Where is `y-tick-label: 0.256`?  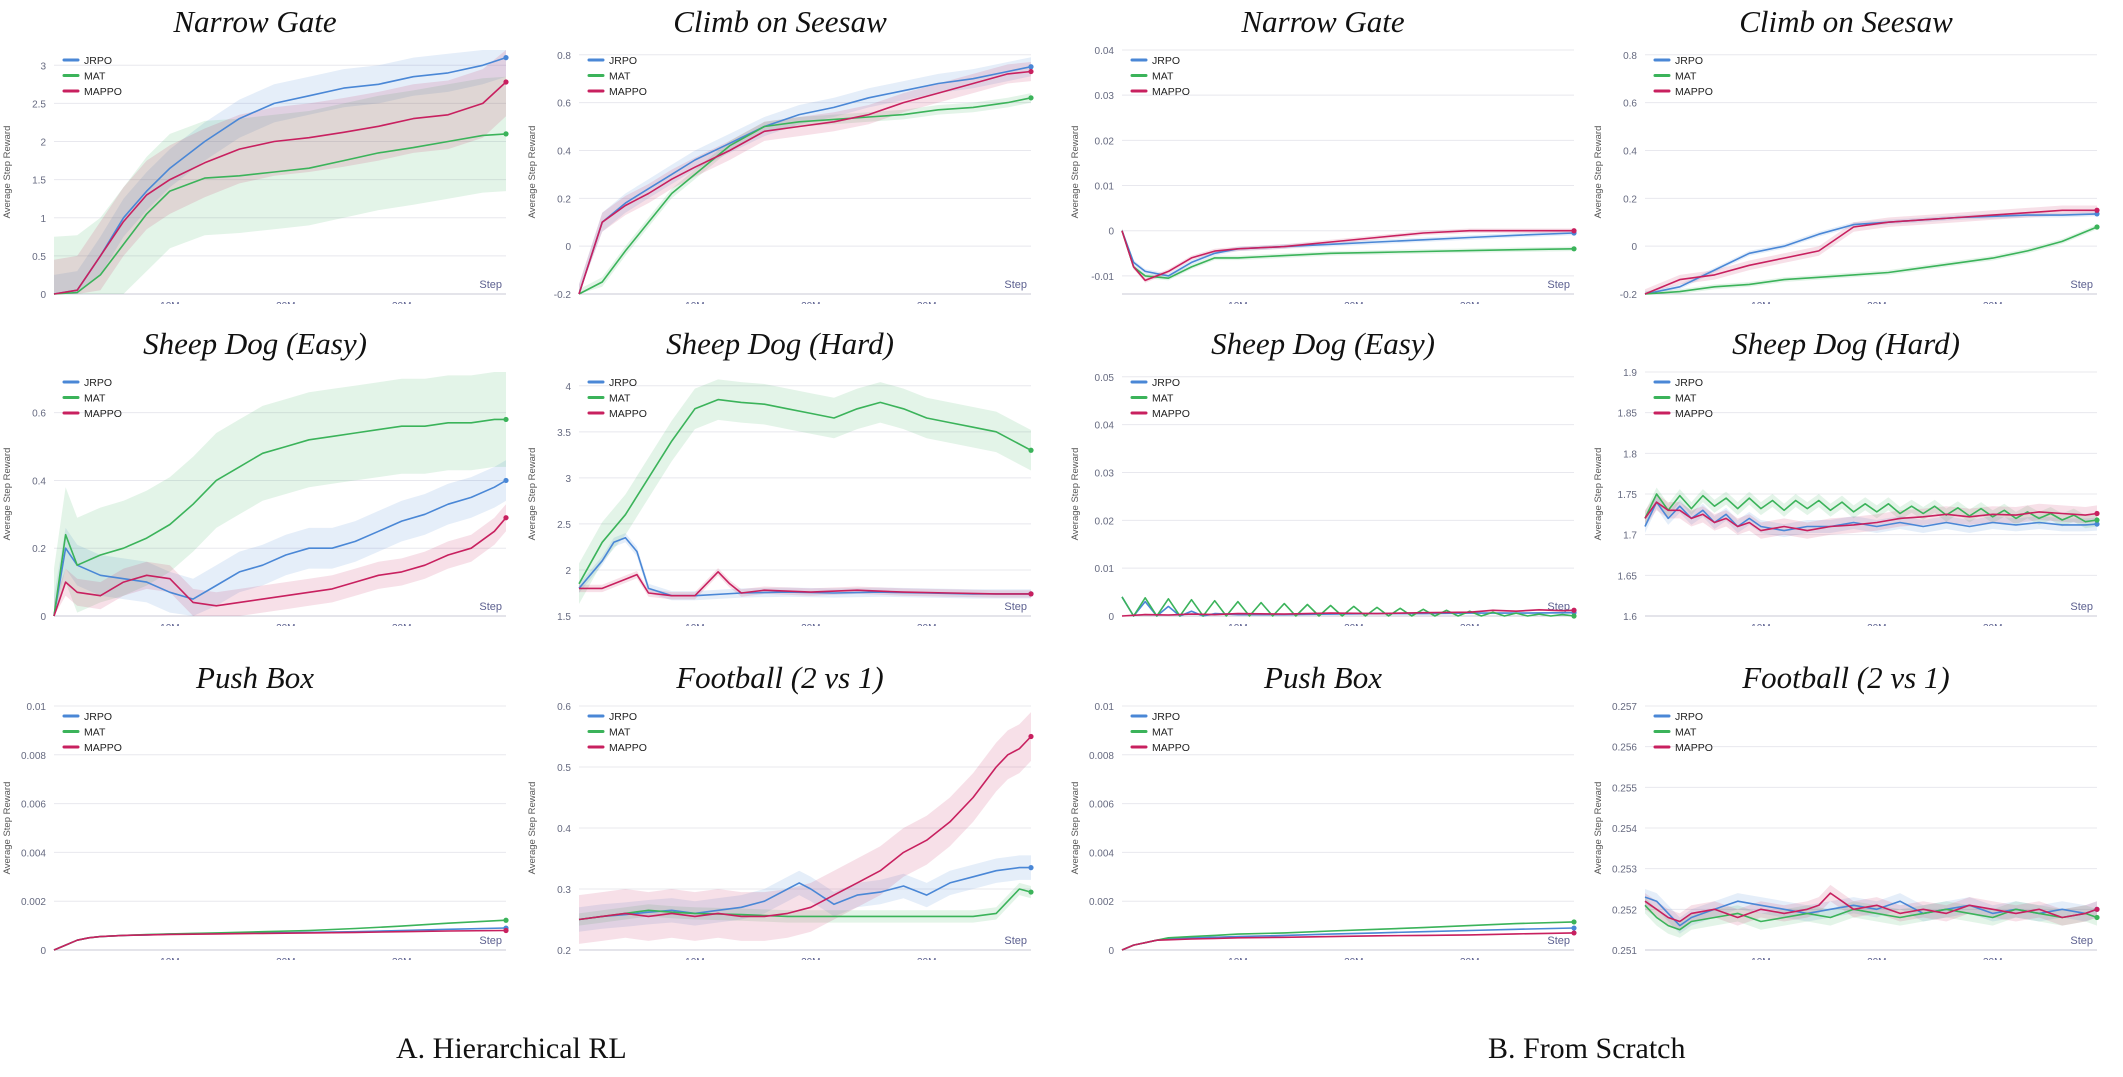 y-tick-label: 0.256 is located at coordinates (1624, 748).